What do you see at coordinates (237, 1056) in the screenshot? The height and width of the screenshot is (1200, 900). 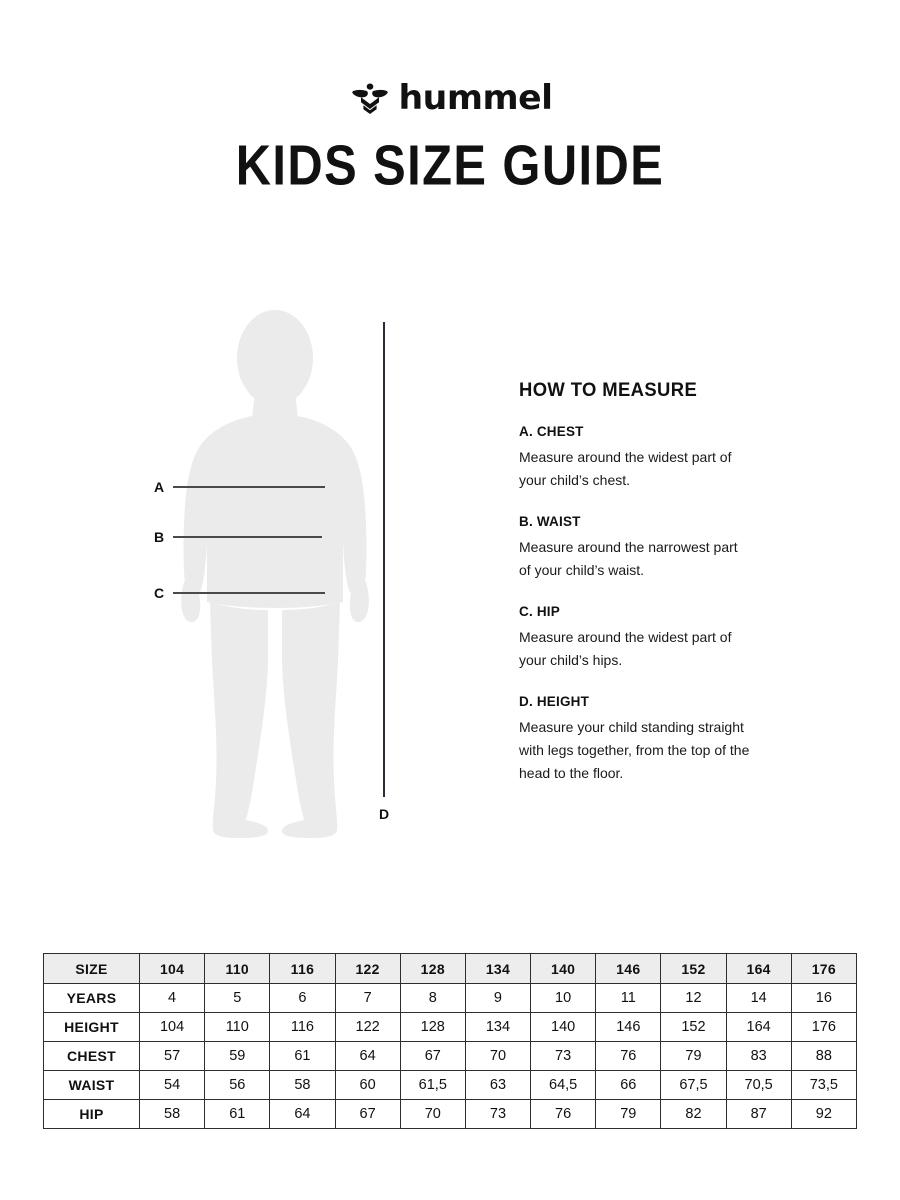 I see `table-cell: 59` at bounding box center [237, 1056].